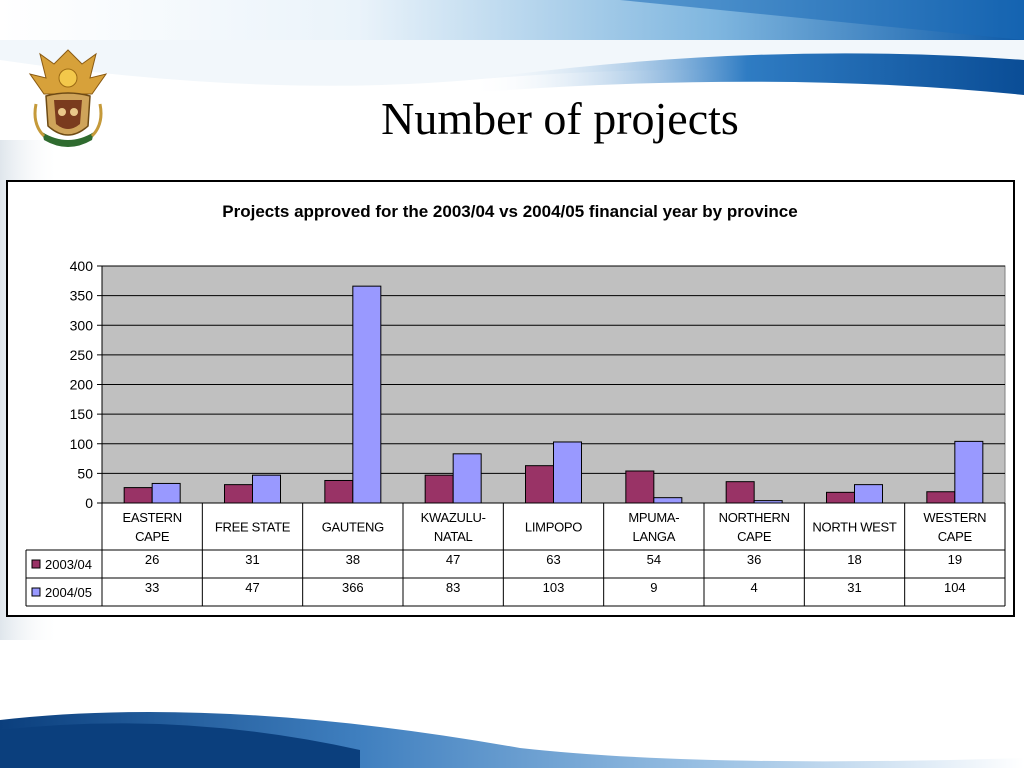 This screenshot has width=1024, height=768. I want to click on header-swoosh-decoration, so click(512, 47).